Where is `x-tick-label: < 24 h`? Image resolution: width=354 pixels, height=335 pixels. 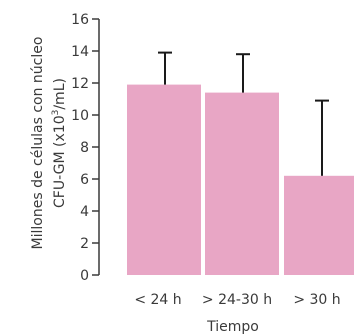
x-tick-label: < 24 h is located at coordinates (157, 300).